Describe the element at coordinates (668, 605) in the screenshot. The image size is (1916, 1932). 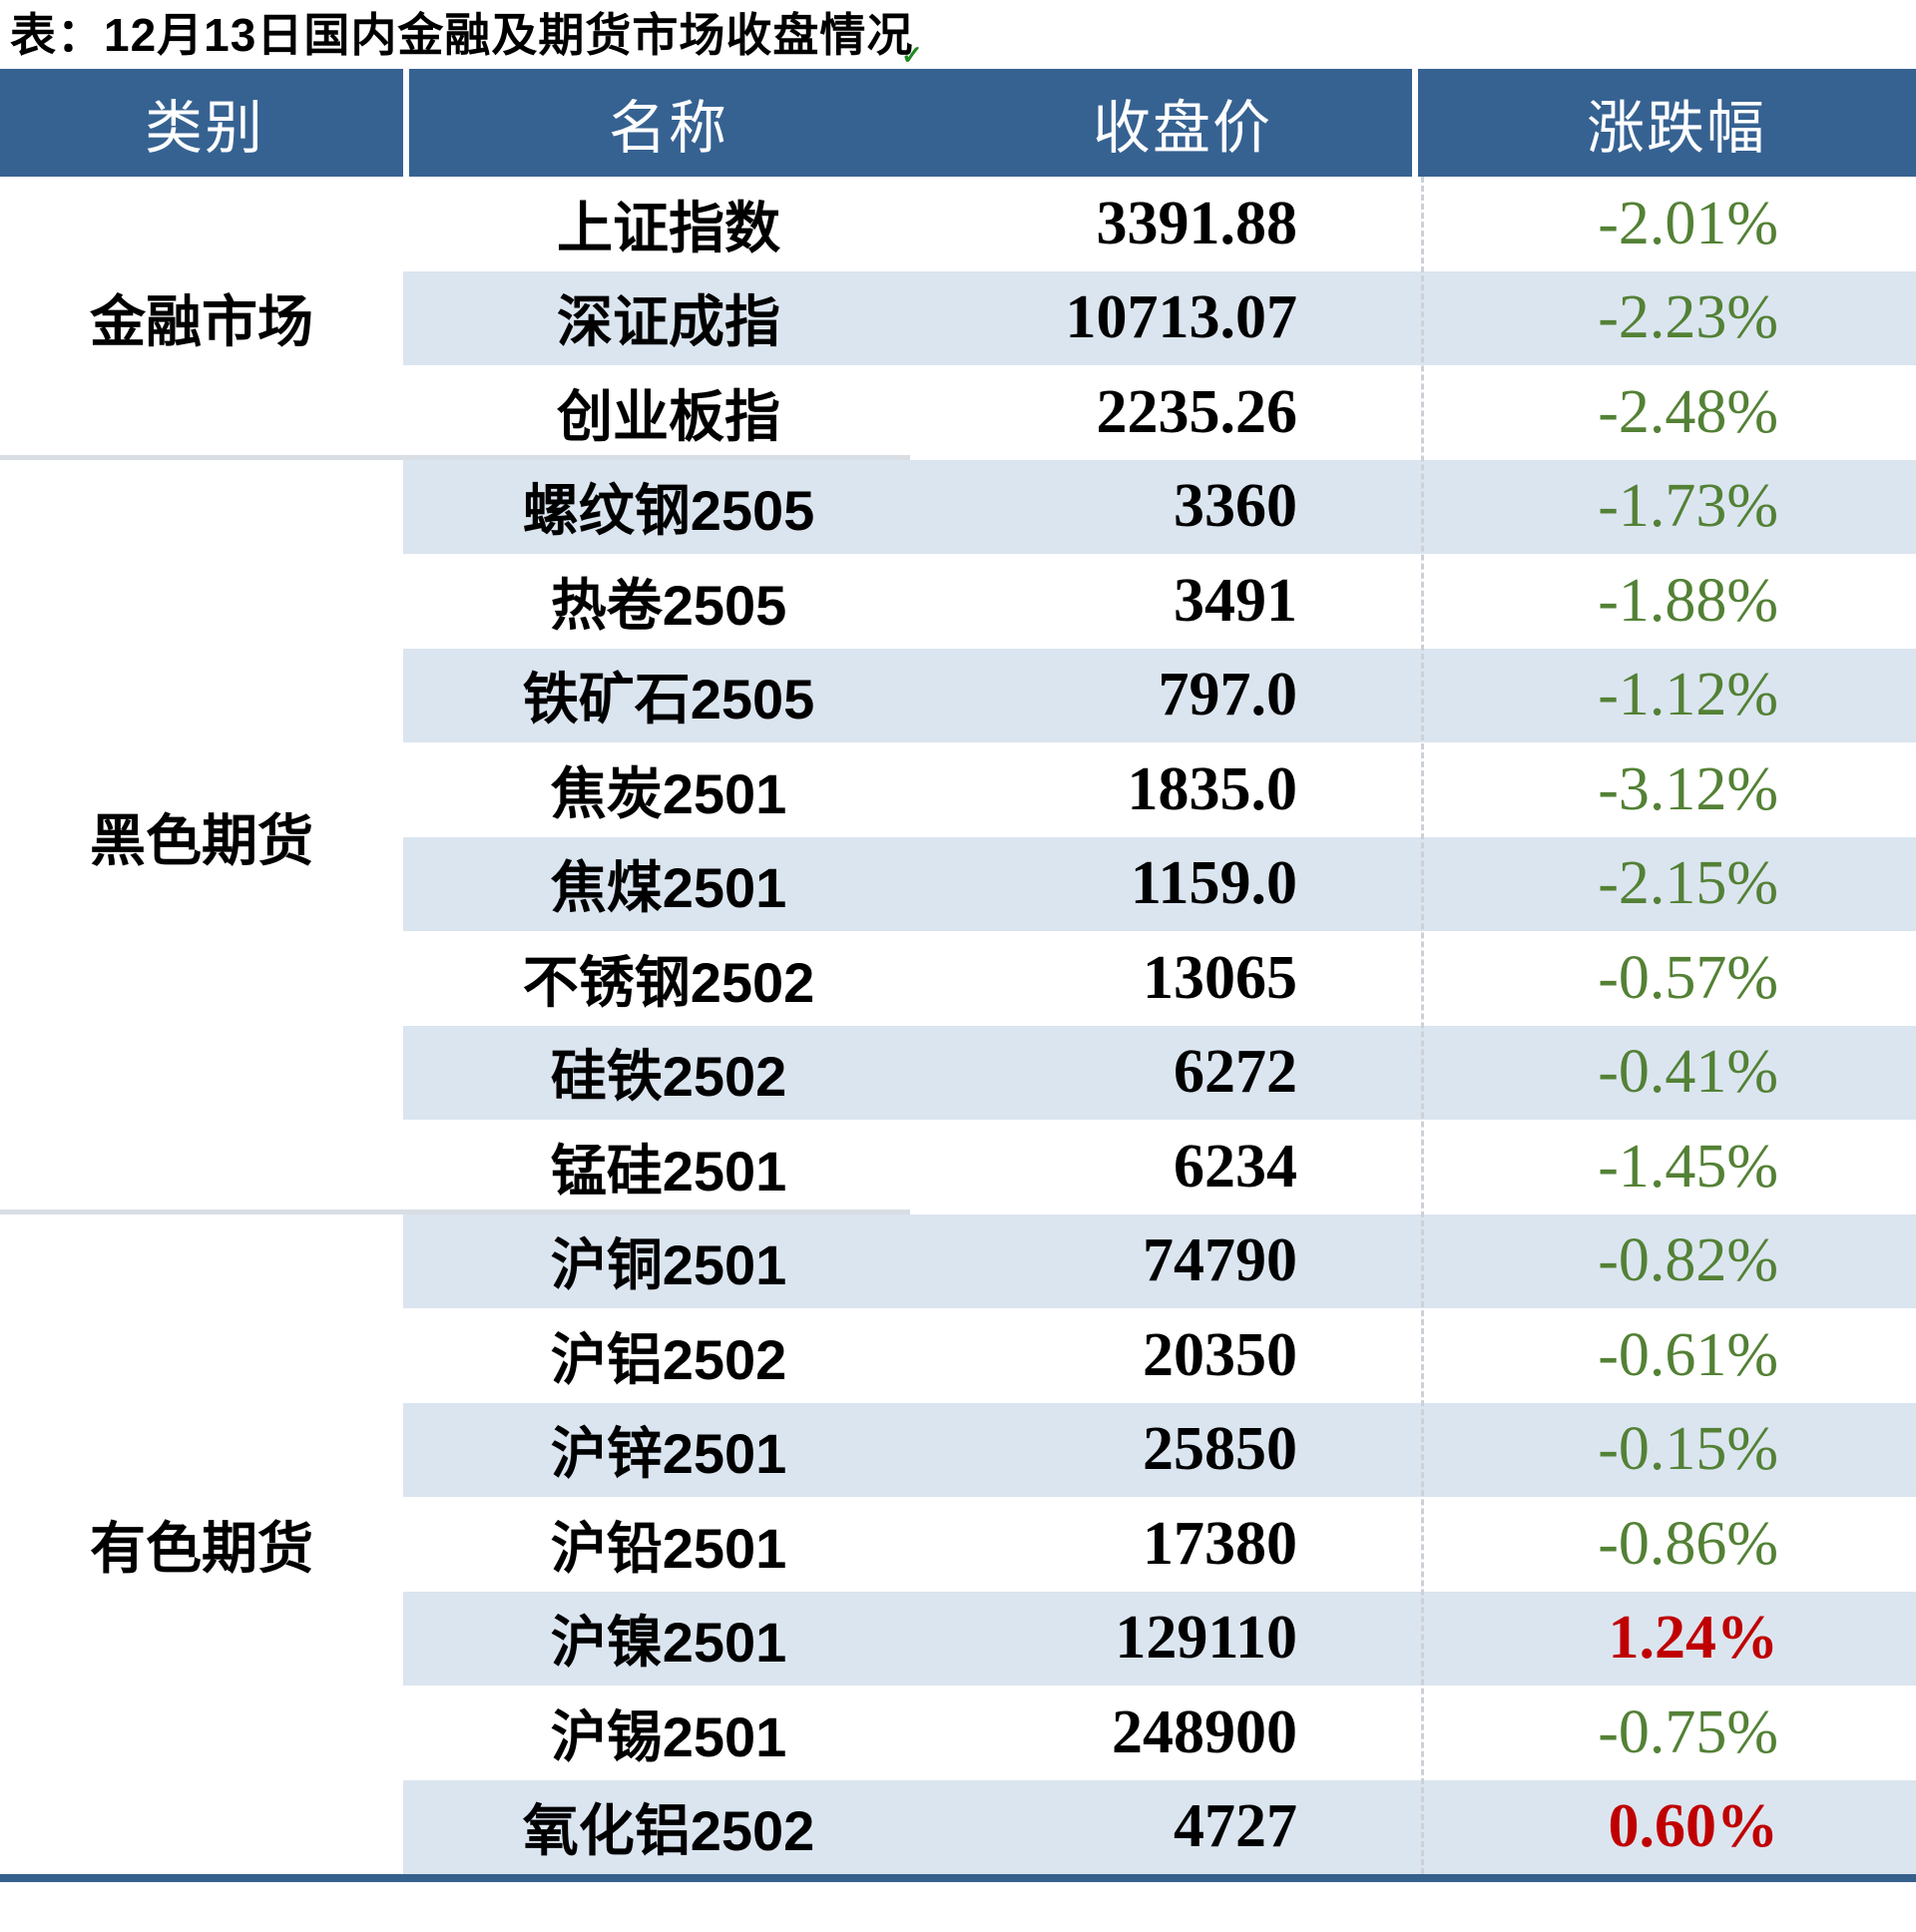
I see `instrument-name: 热卷2505` at that location.